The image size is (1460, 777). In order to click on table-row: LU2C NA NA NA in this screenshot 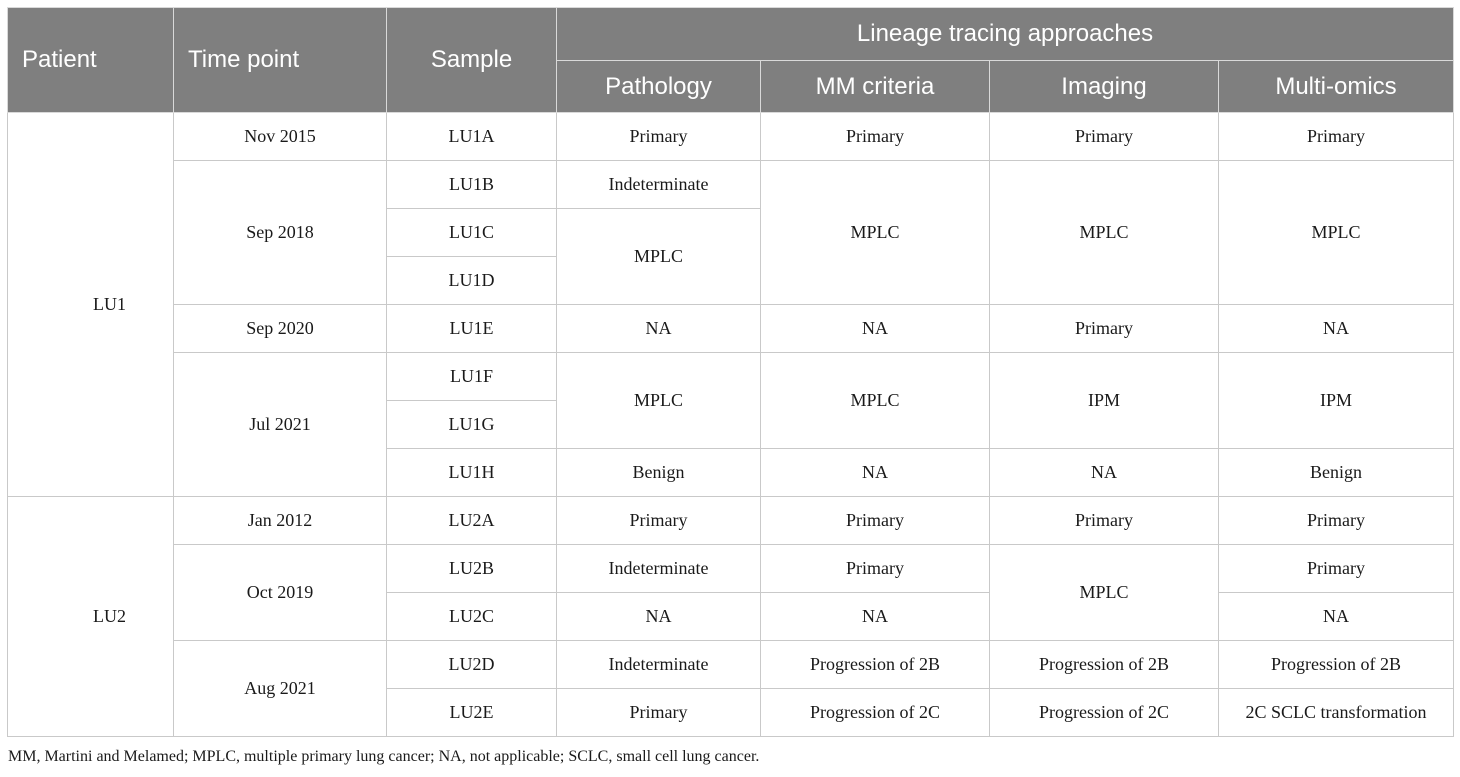, I will do `click(731, 616)`.